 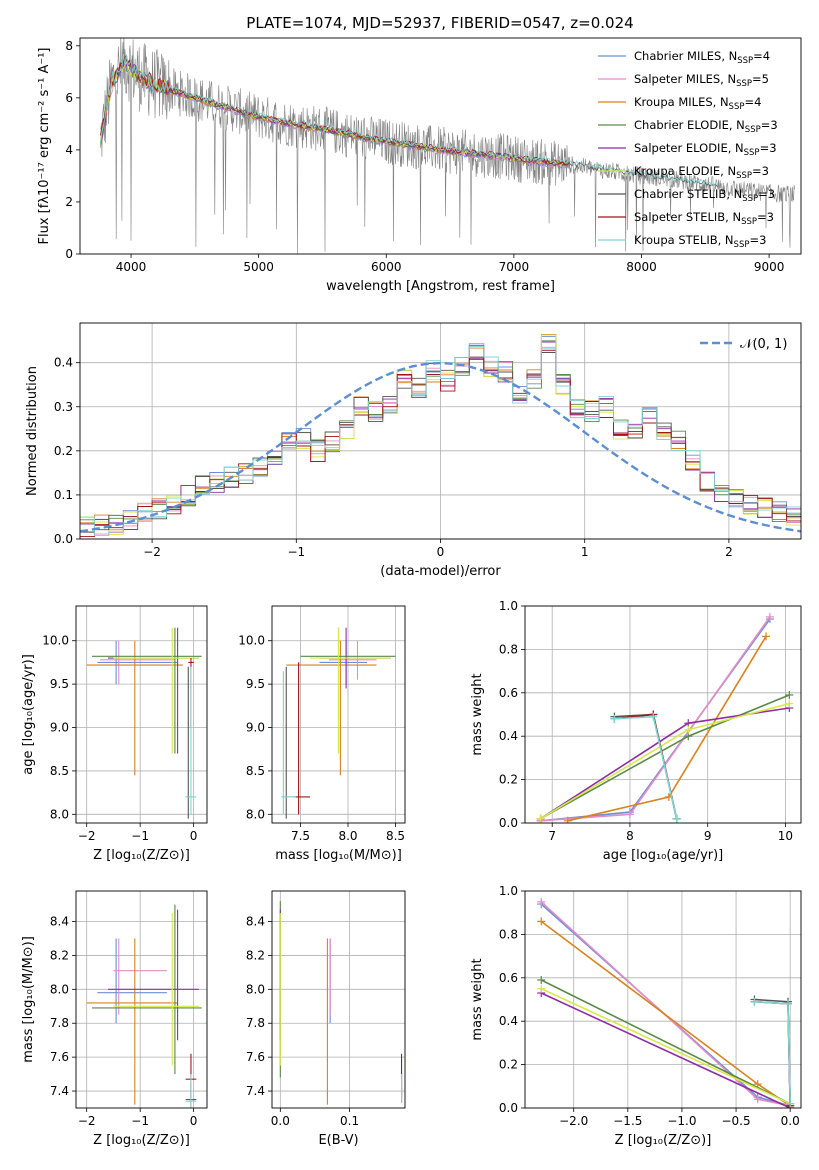 What do you see at coordinates (69, 202) in the screenshot?
I see `y-tick-label: 2` at bounding box center [69, 202].